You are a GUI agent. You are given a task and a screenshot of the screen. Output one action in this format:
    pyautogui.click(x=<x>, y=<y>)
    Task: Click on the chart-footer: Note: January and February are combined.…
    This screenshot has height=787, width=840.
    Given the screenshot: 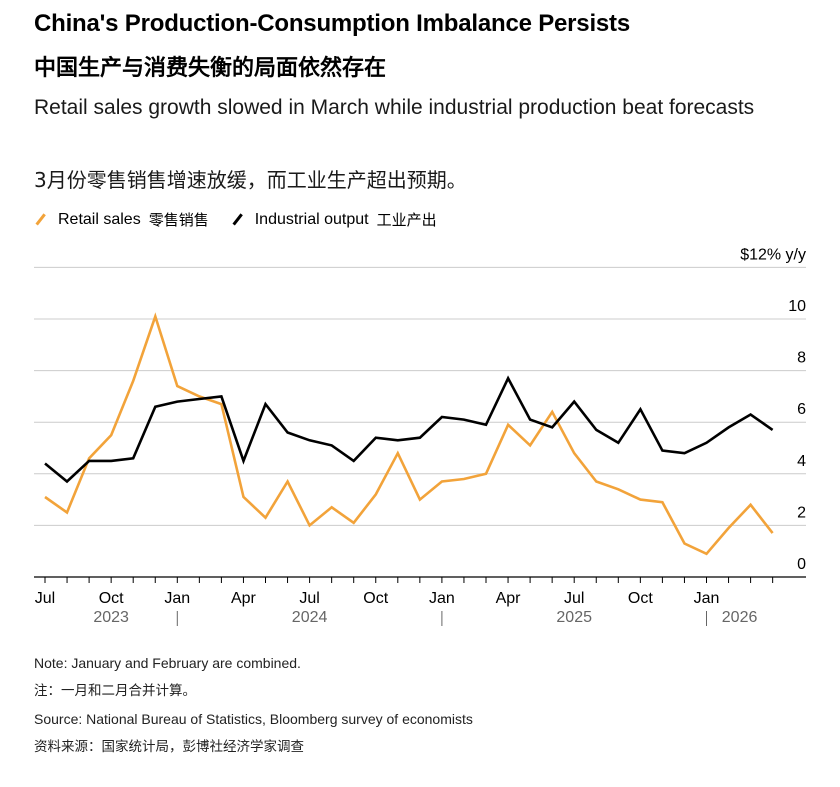 What is the action you would take?
    pyautogui.click(x=253, y=710)
    